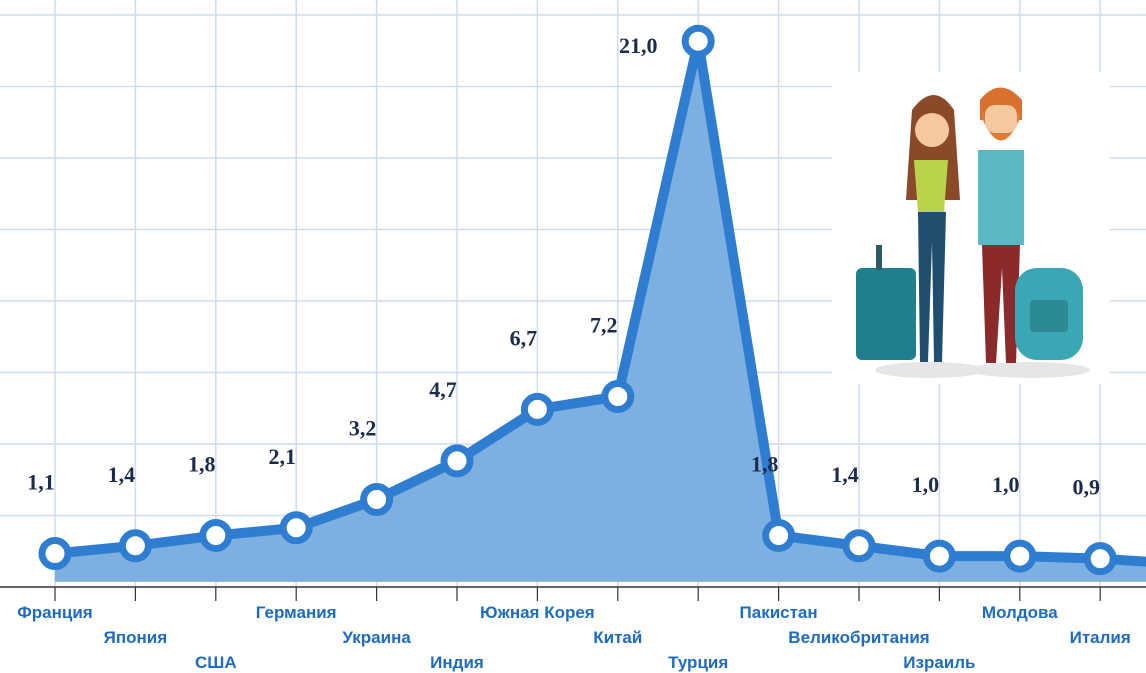 This screenshot has width=1146, height=673. Describe the element at coordinates (971, 228) in the screenshot. I see `illustration` at that location.